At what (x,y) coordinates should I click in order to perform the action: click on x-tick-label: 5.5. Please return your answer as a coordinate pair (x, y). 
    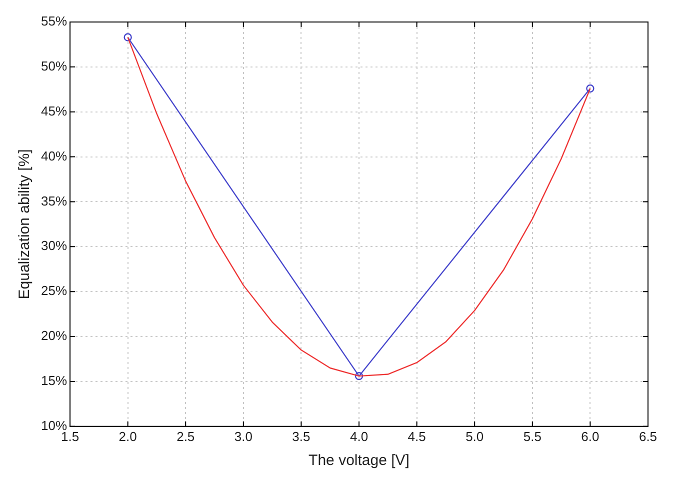
    Looking at the image, I should click on (532, 436).